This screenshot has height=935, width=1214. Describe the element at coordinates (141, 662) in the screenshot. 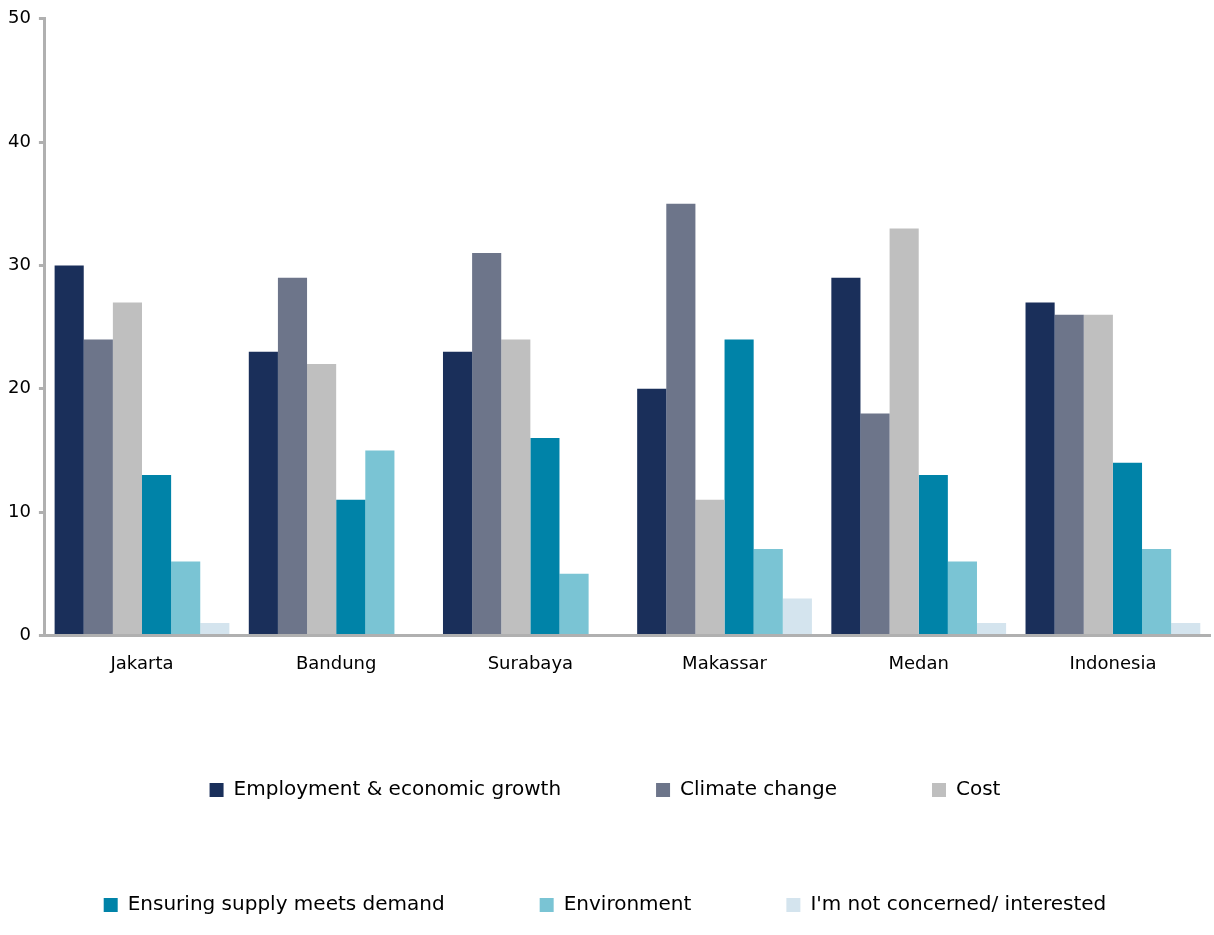

I see `x-tick-label: Jakarta` at that location.